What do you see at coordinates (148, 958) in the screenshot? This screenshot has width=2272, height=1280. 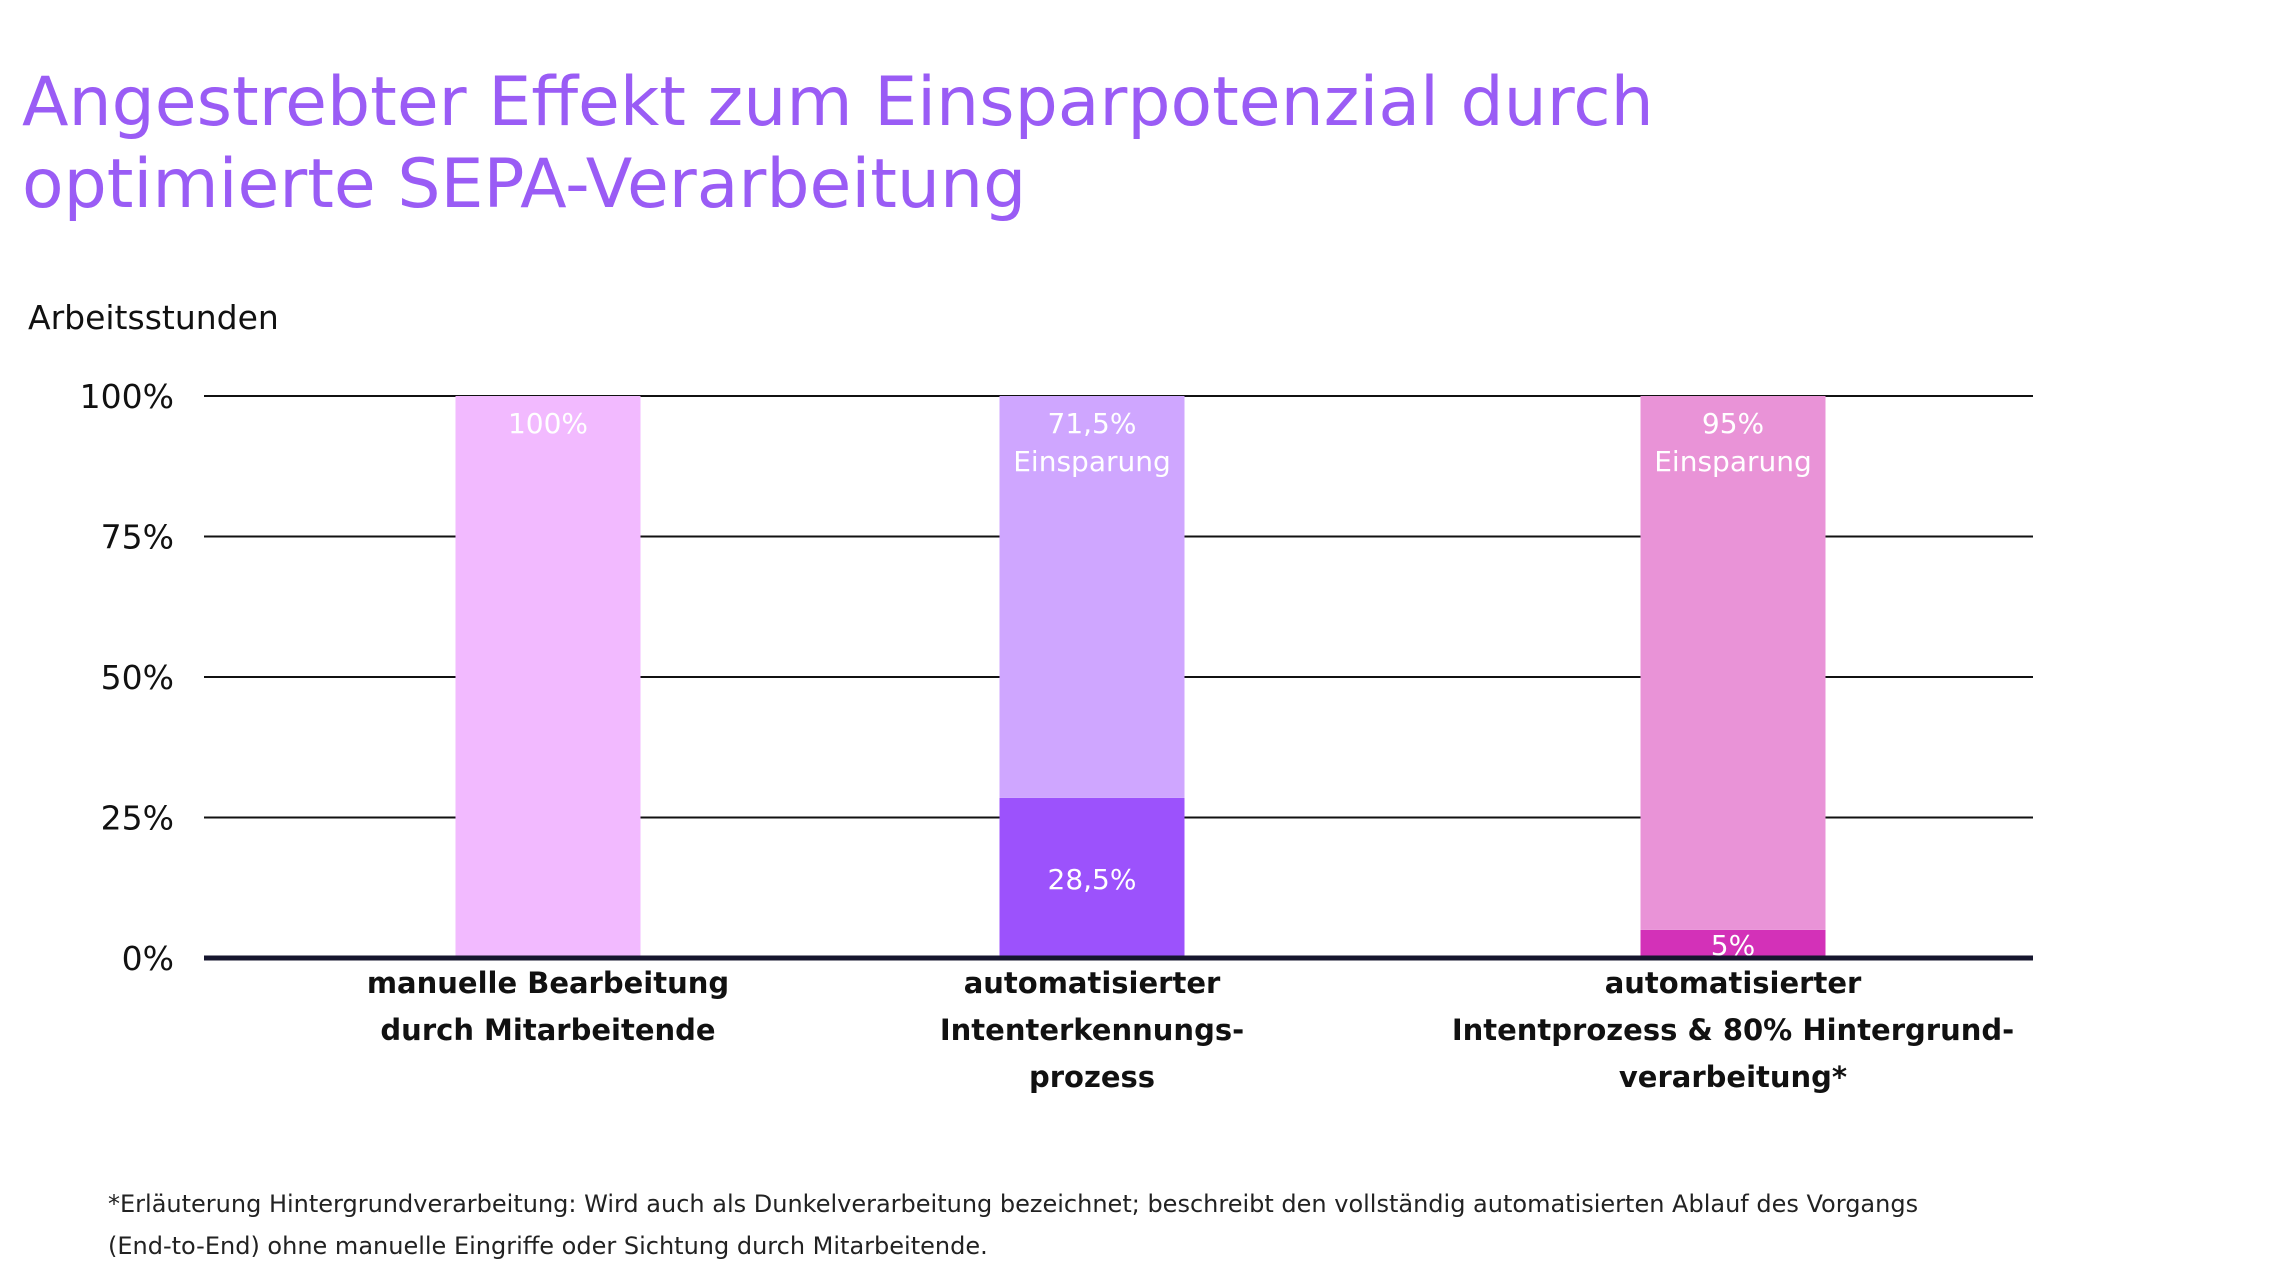 I see `y-tick-label: 0%` at bounding box center [148, 958].